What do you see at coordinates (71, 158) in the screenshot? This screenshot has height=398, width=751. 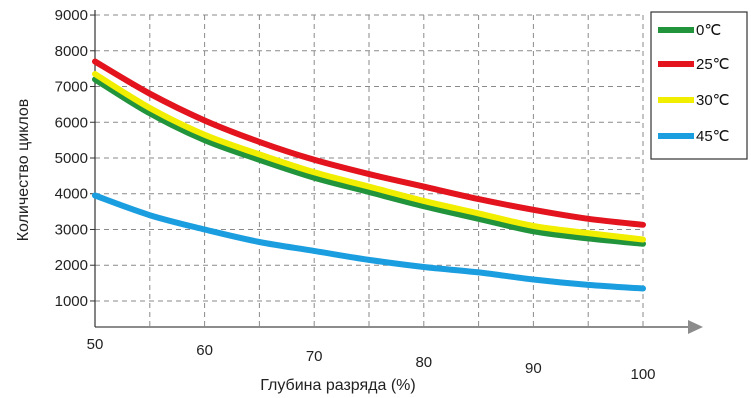 I see `y-tick-label: 5000` at bounding box center [71, 158].